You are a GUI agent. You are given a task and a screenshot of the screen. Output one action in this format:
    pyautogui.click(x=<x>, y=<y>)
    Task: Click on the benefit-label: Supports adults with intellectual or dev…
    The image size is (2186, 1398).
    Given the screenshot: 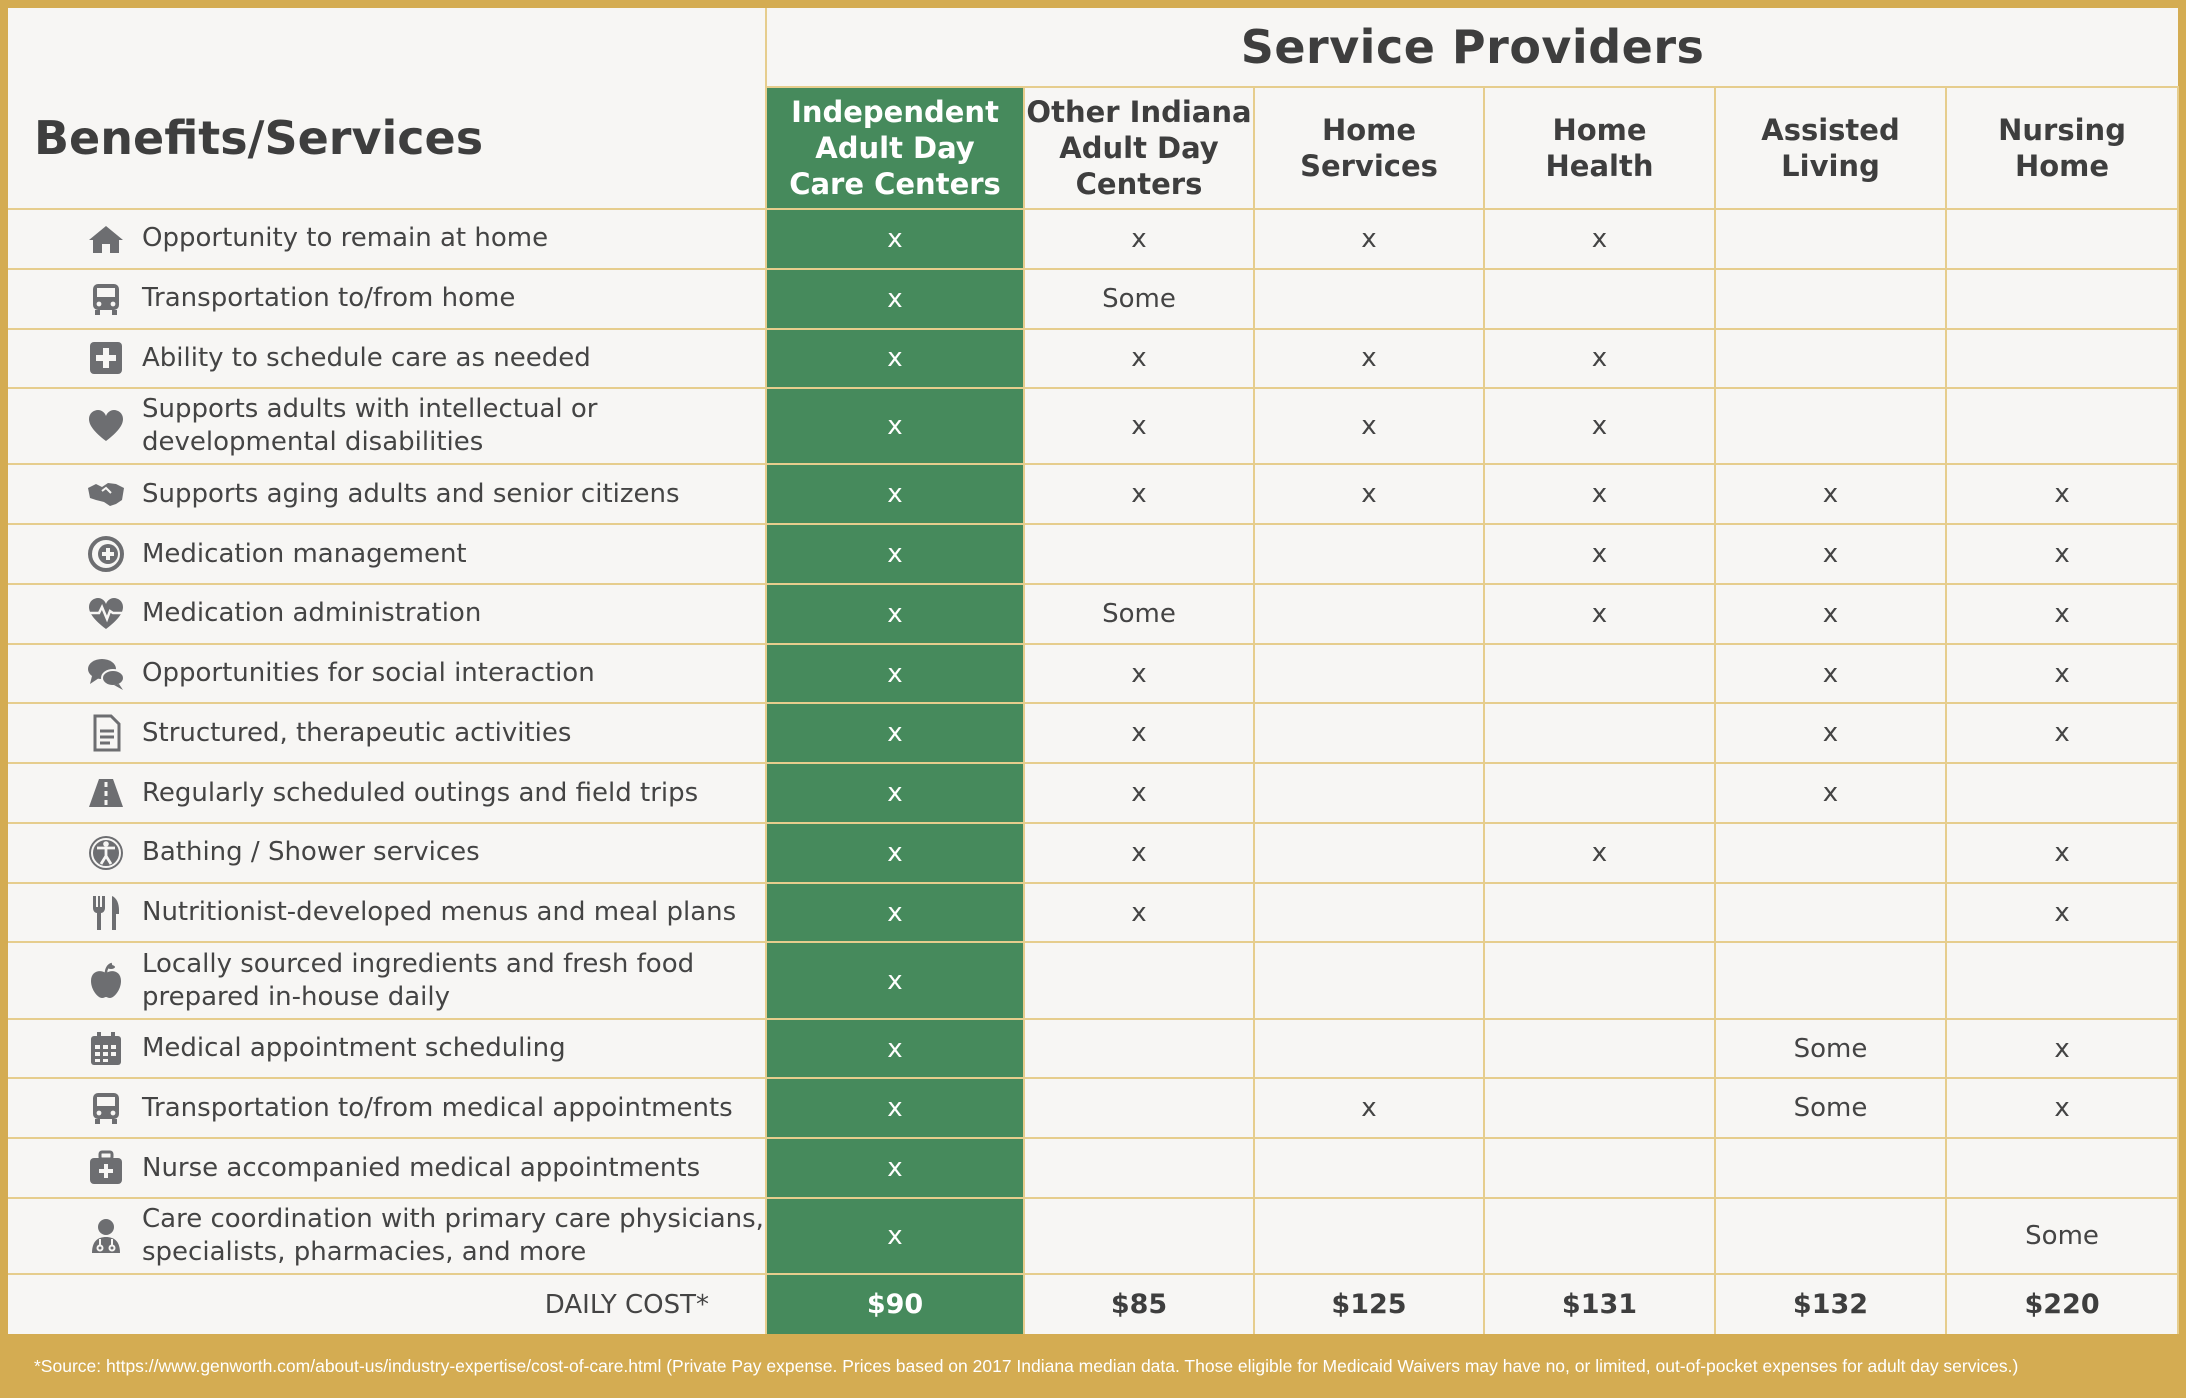 What is the action you would take?
    pyautogui.click(x=370, y=426)
    